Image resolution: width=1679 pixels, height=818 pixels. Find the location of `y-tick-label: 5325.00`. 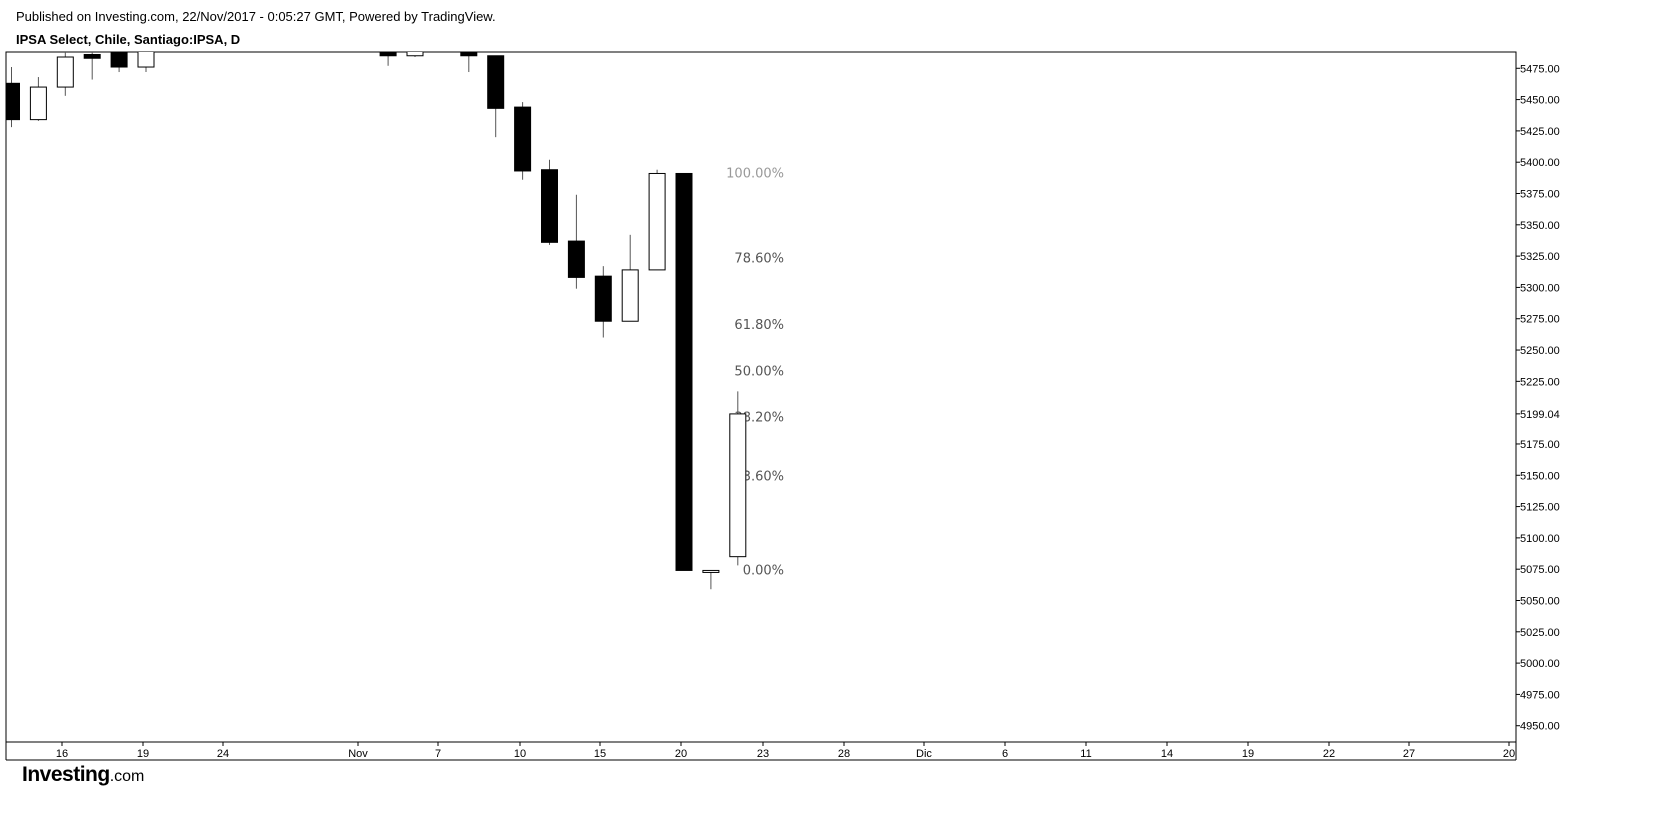

y-tick-label: 5325.00 is located at coordinates (1540, 257).